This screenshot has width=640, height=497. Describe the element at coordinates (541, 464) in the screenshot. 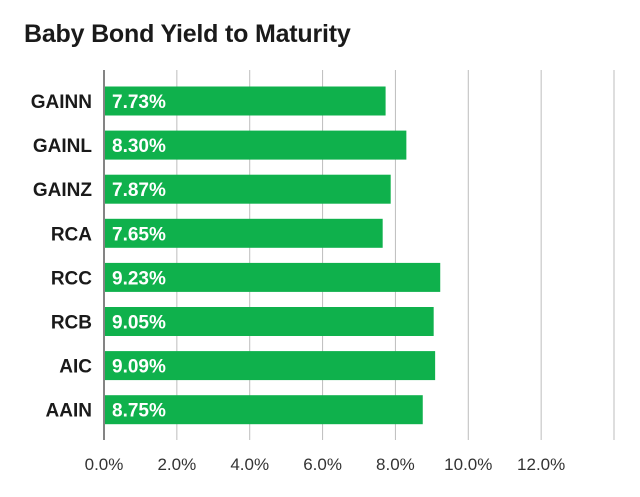

I see `x-tick-label: 12.0%` at that location.